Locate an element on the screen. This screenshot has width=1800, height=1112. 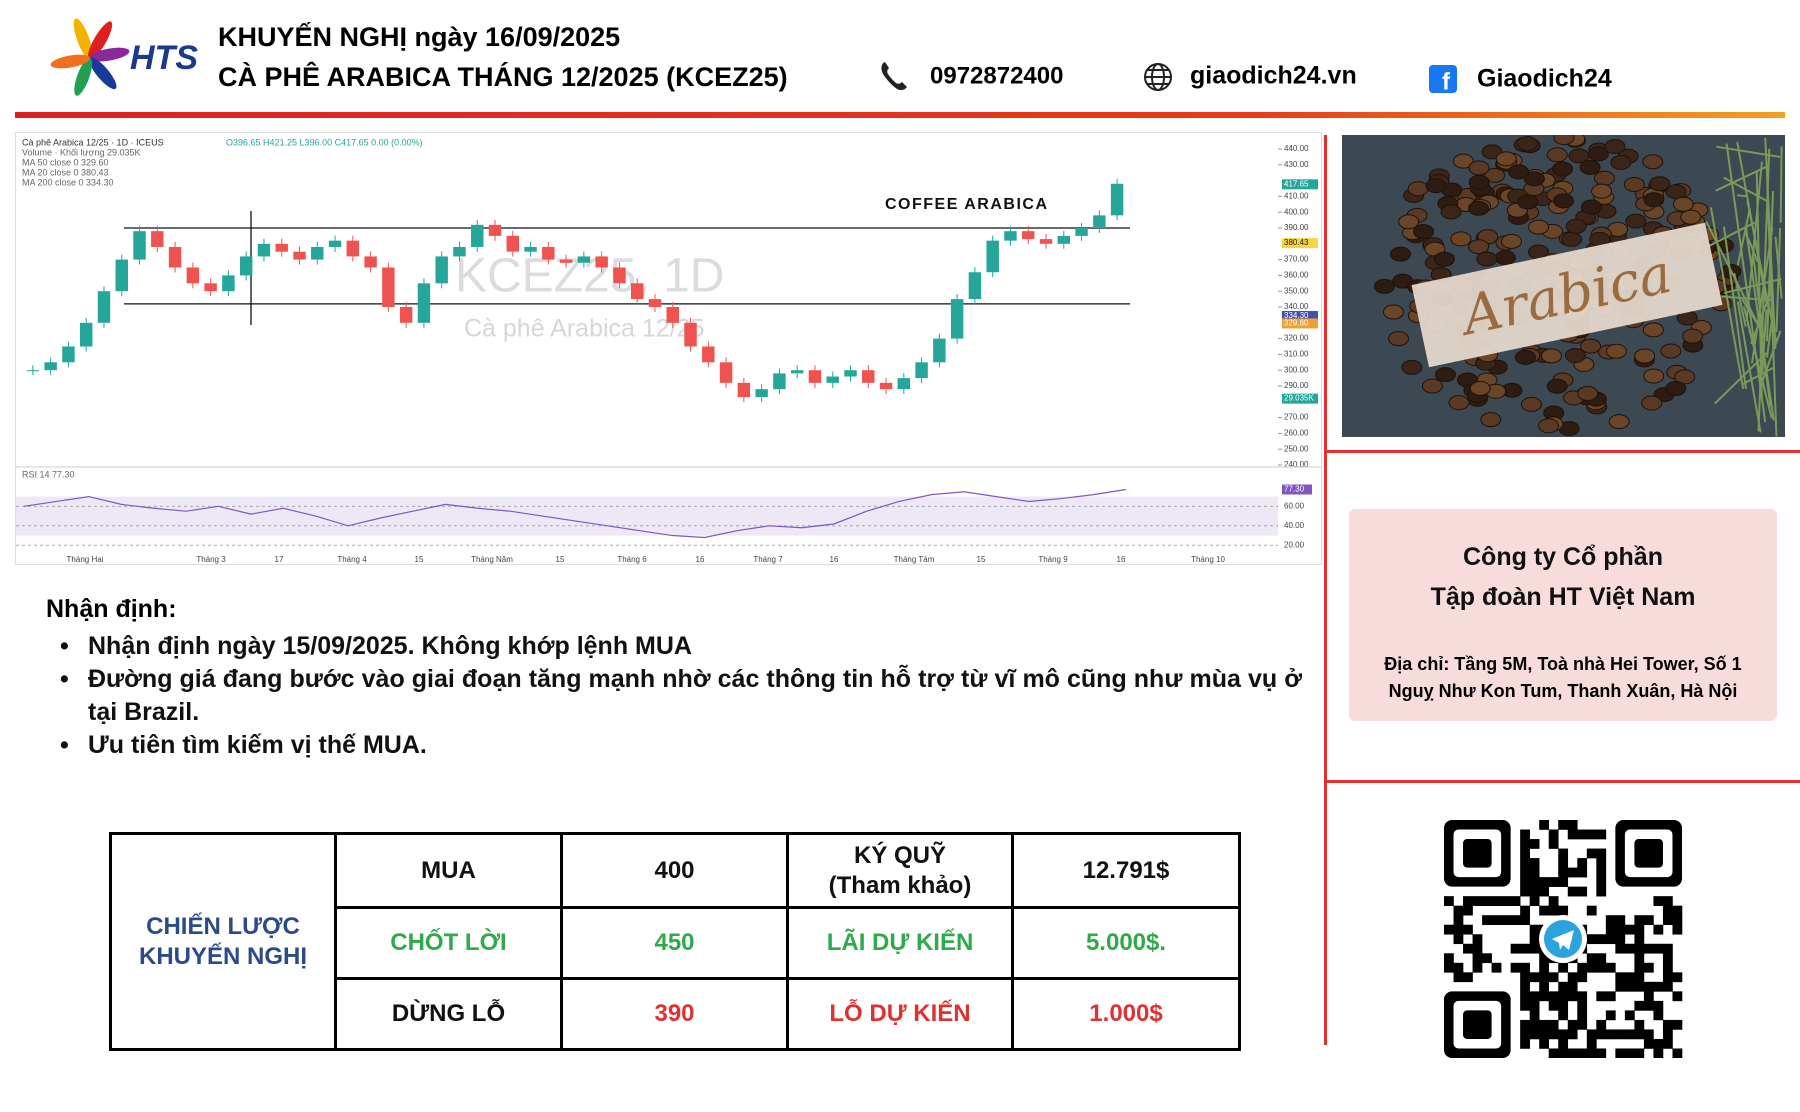
y-tick-label: 370.00 is located at coordinates (1296, 259).